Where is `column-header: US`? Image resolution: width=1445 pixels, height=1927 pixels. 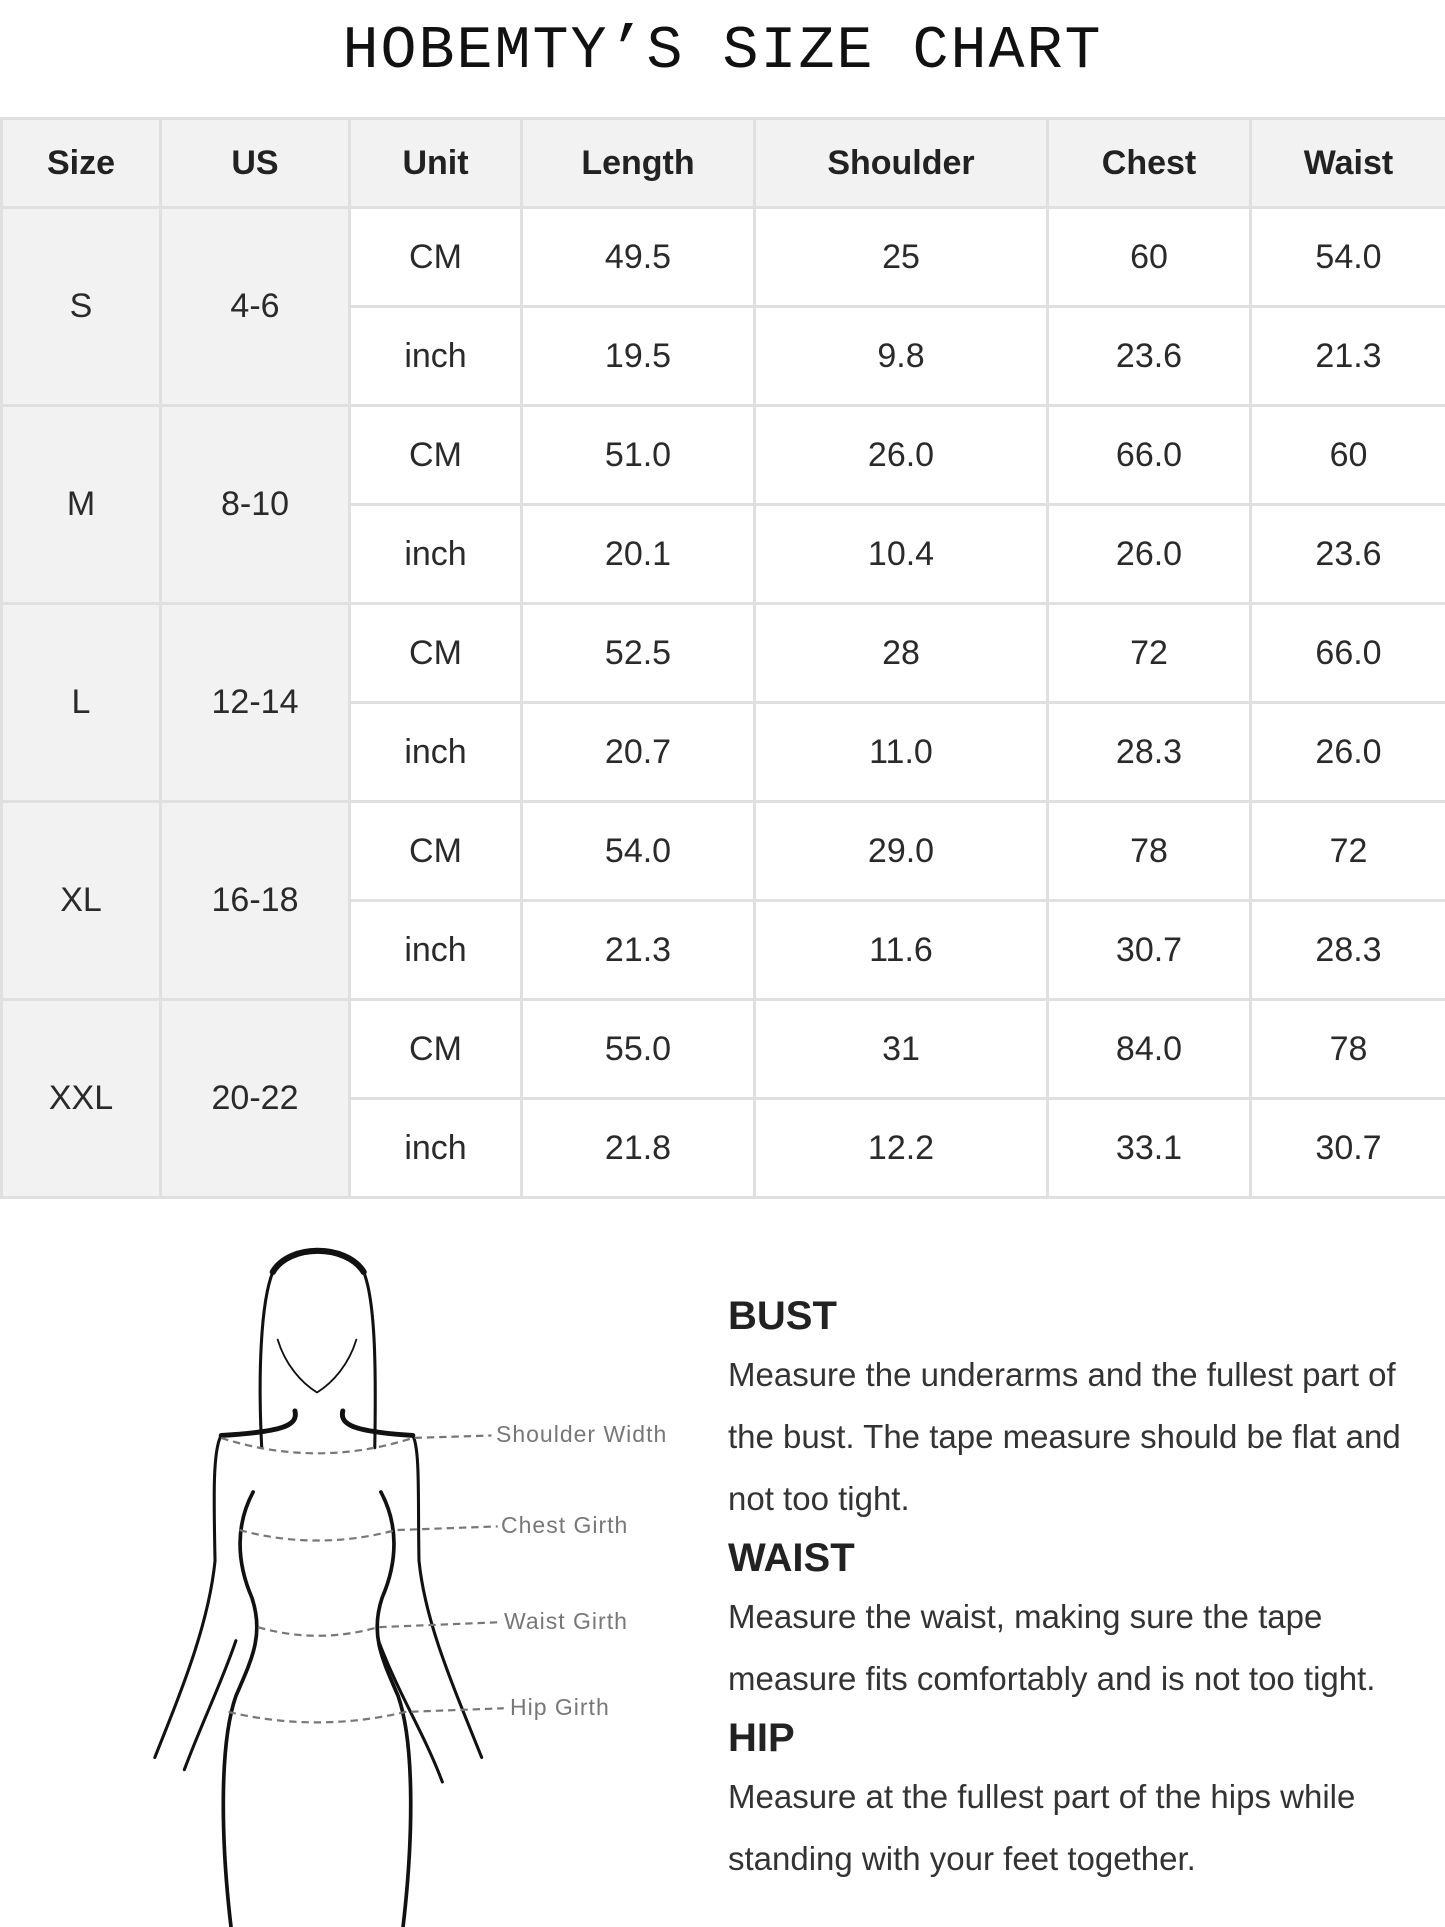 column-header: US is located at coordinates (255, 163).